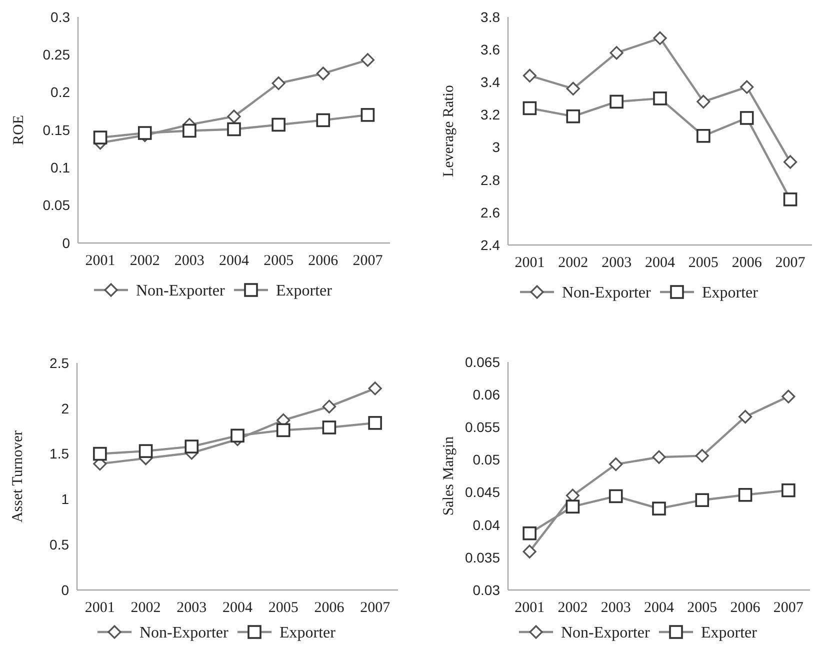 Image resolution: width=822 pixels, height=650 pixels. What do you see at coordinates (490, 49) in the screenshot?
I see `y-tick-label: 3.6` at bounding box center [490, 49].